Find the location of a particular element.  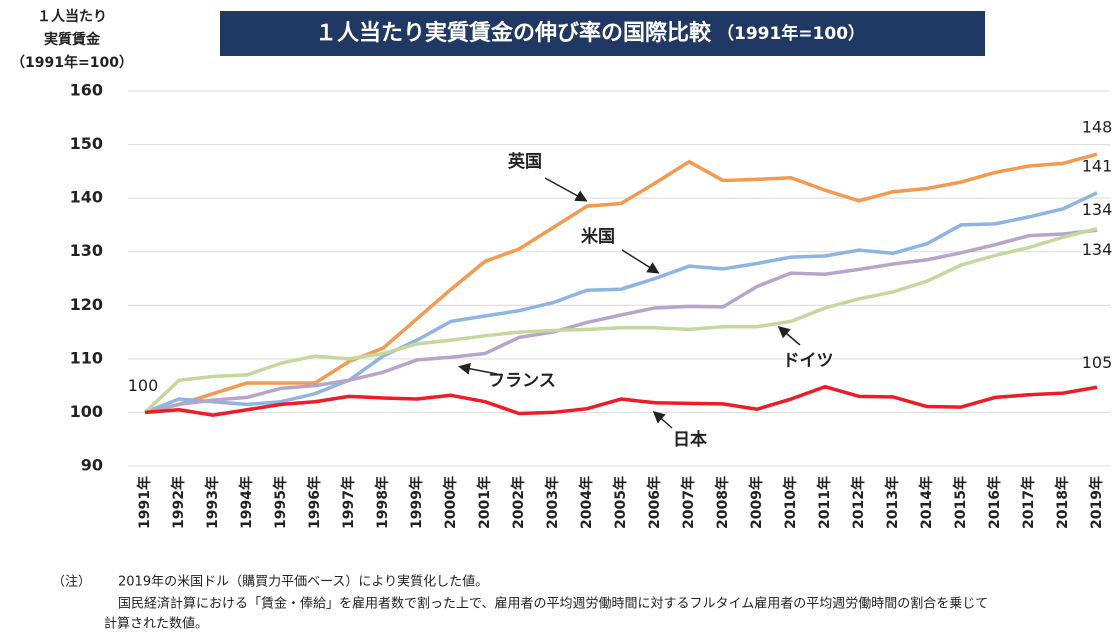

series-name: 日本 is located at coordinates (690, 439).